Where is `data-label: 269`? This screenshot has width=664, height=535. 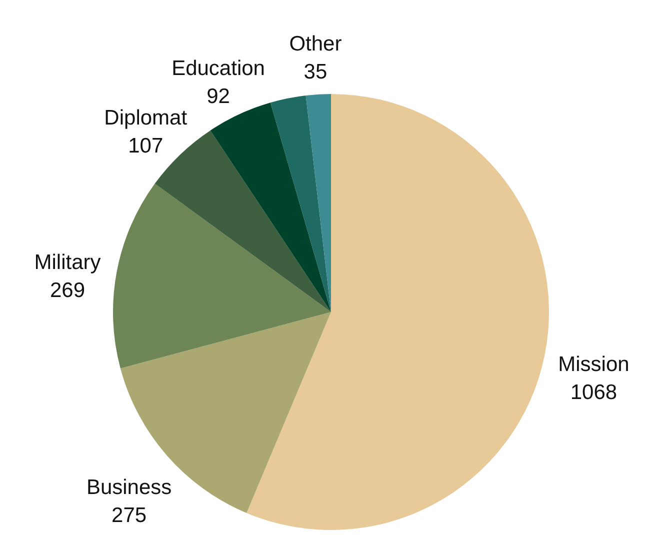 data-label: 269 is located at coordinates (68, 290).